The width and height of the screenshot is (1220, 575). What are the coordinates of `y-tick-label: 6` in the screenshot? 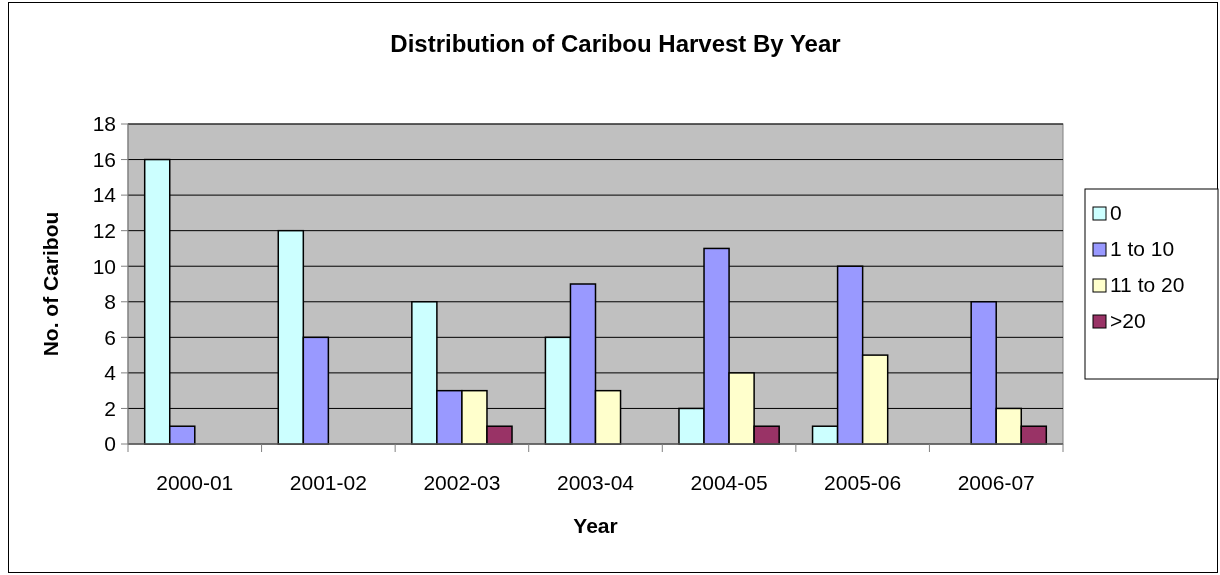 It's located at (110, 337).